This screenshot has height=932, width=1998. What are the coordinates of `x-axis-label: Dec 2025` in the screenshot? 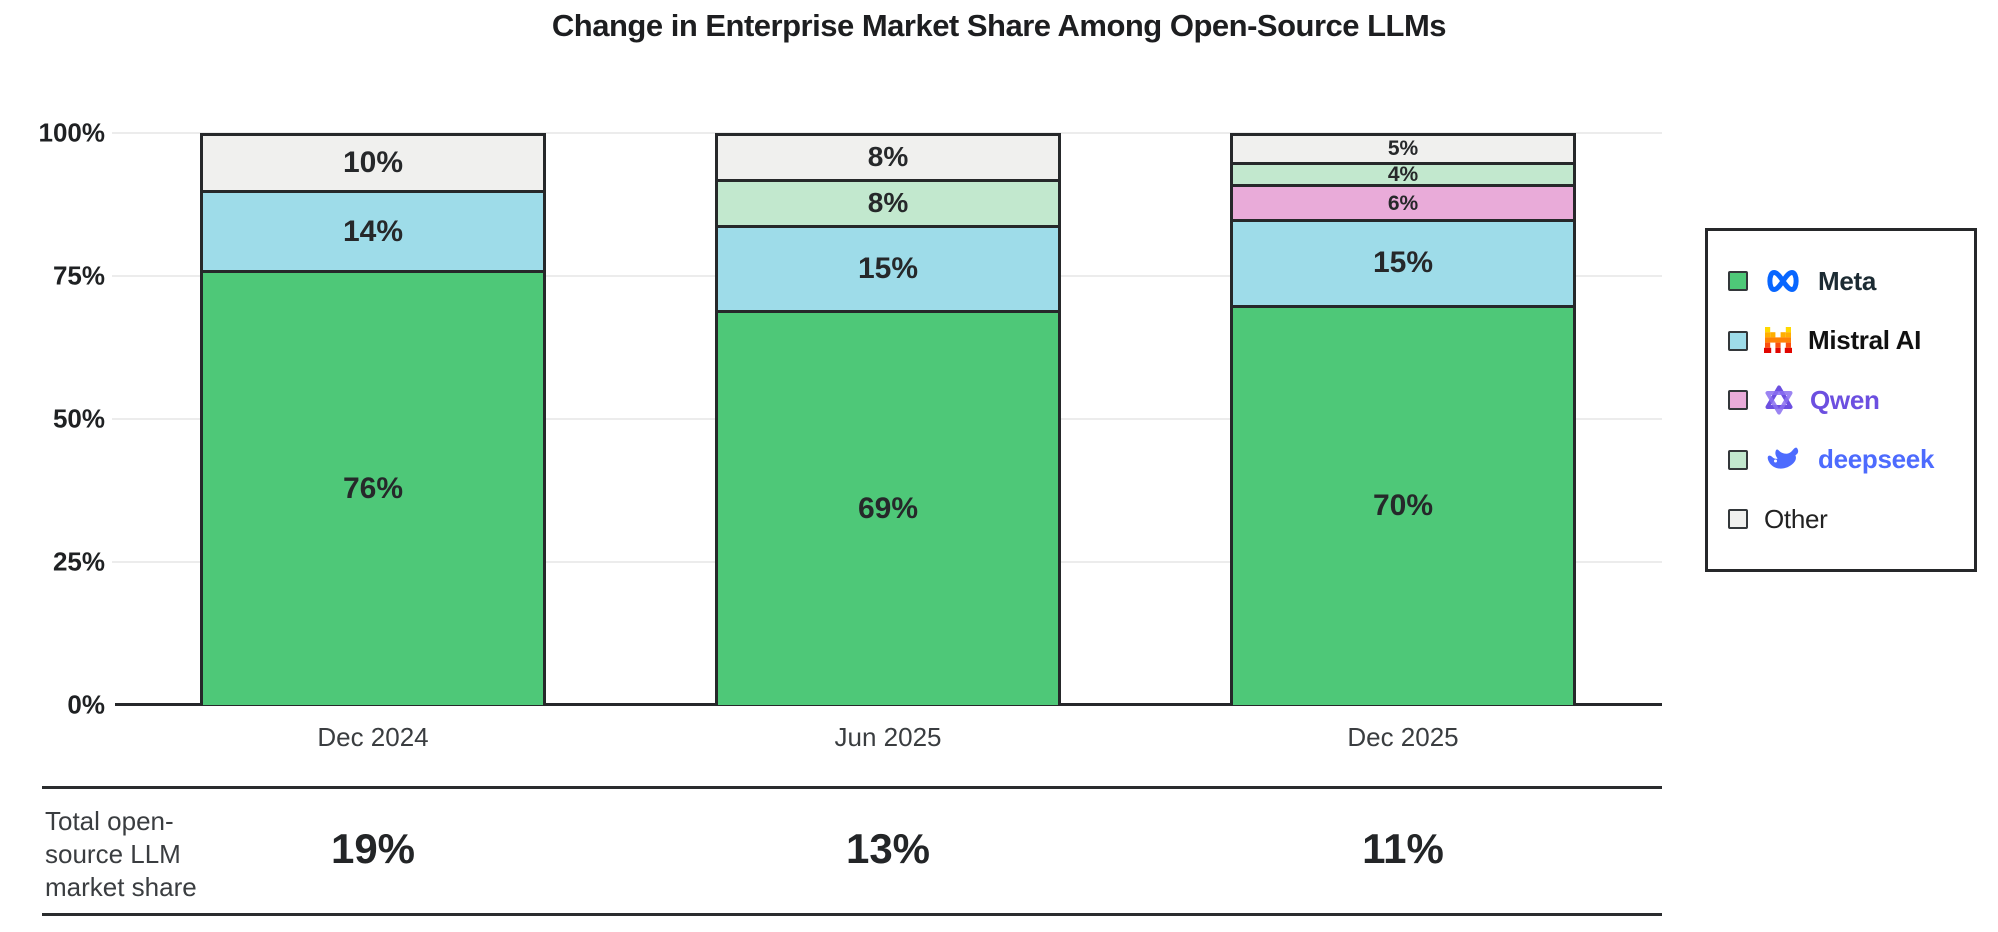 It's located at (1403, 737).